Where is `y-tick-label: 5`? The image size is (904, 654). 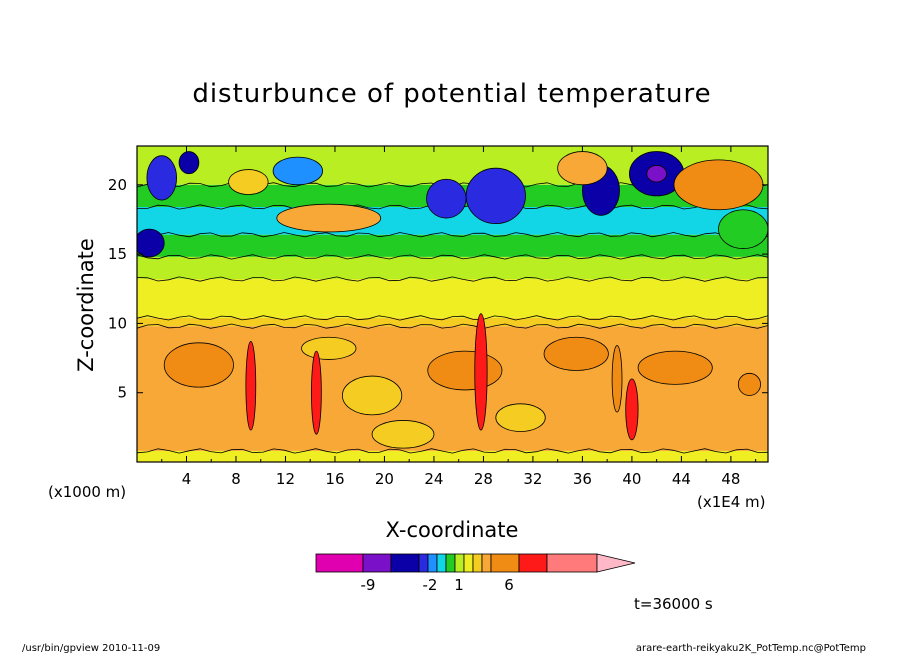
y-tick-label: 5 is located at coordinates (122, 393).